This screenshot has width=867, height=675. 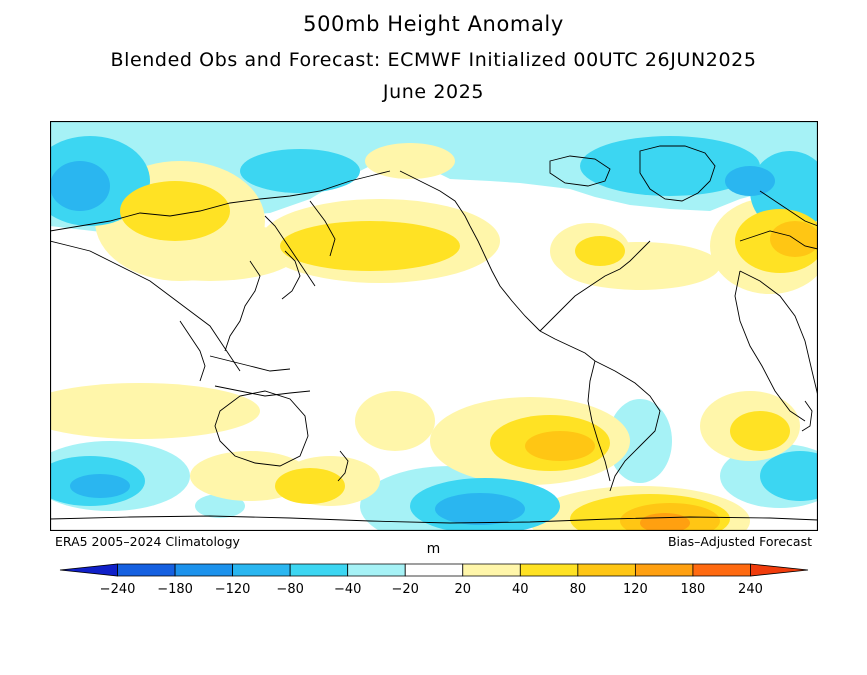 I want to click on colorbar-tick-label: −180, so click(x=175, y=589).